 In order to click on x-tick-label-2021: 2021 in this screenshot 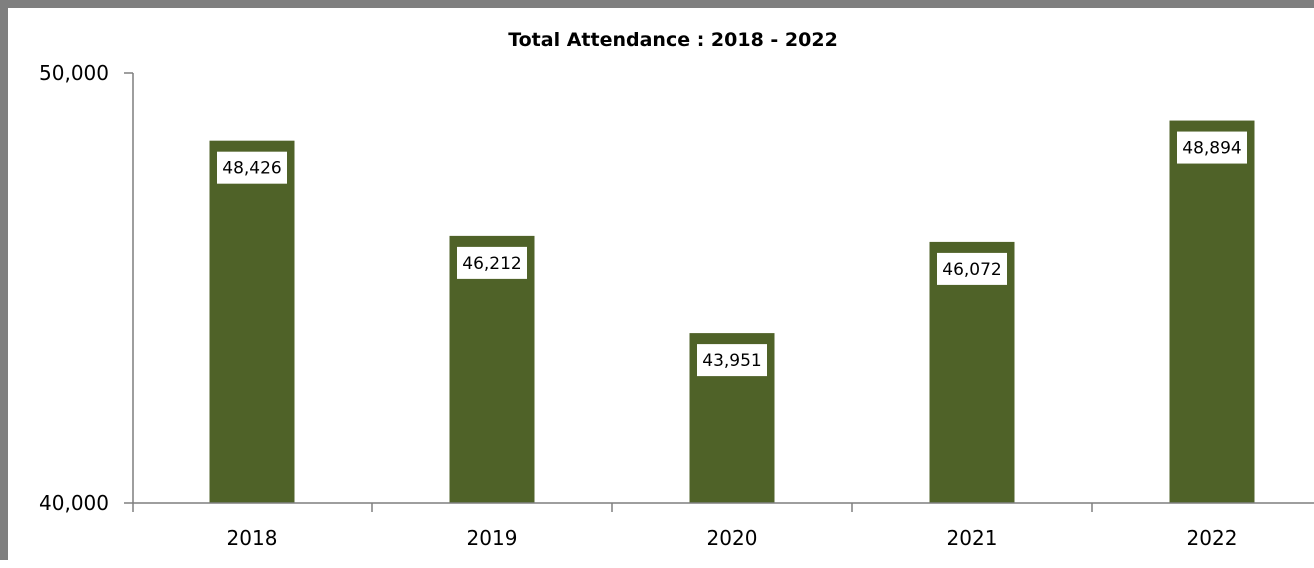, I will do `click(972, 538)`.